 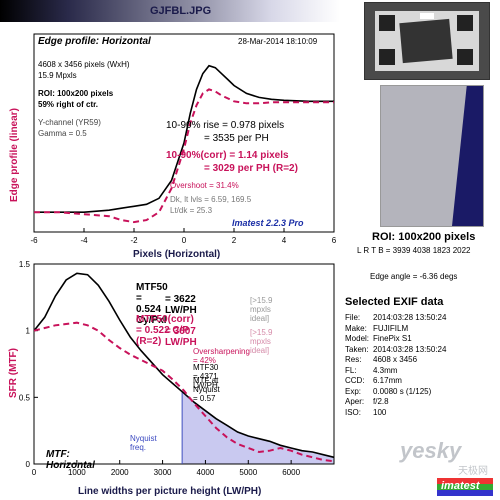 I want to click on sfr-x-tick-label: 0, so click(x=34, y=472).